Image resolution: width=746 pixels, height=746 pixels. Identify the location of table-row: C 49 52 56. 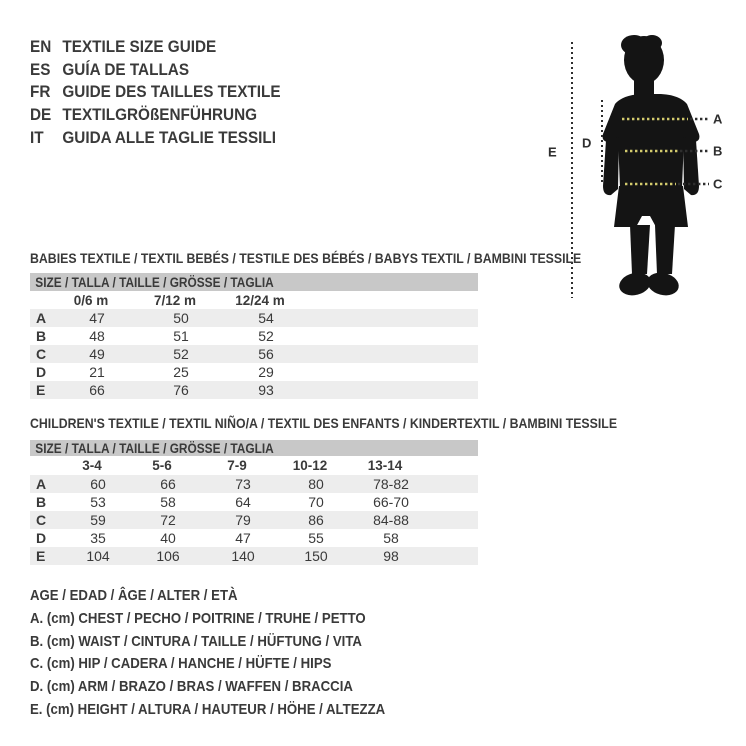
(254, 354).